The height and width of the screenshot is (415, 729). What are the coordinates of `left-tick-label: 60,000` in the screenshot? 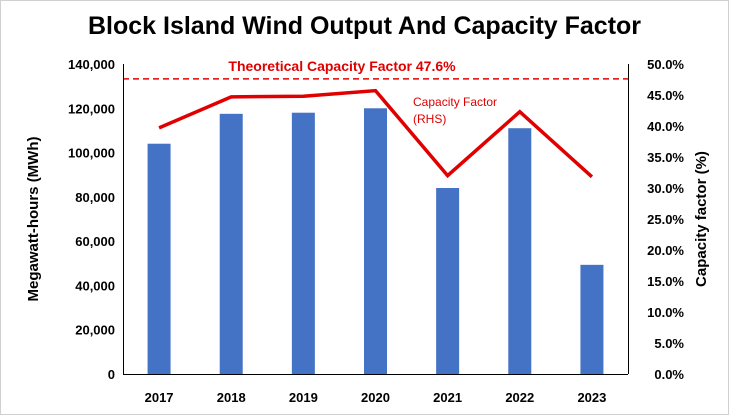 It's located at (95, 241).